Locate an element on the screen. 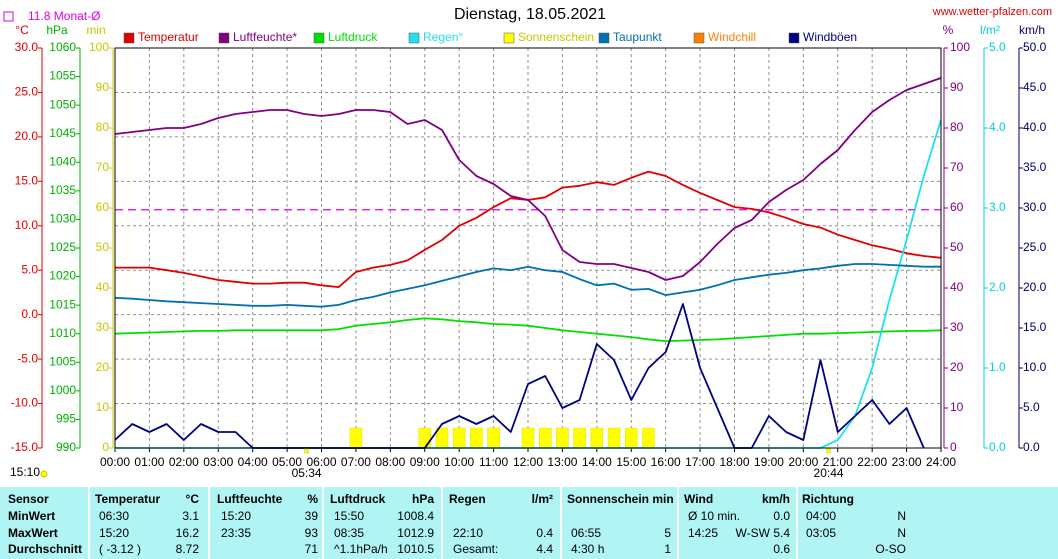  y-tick-label: 990 is located at coordinates (66, 447).